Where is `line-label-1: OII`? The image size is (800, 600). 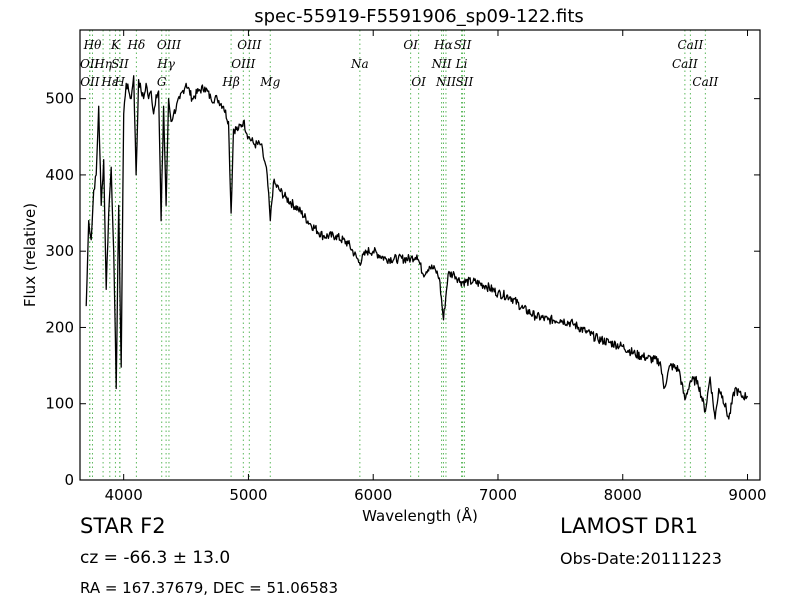
line-label-1: OII is located at coordinates (90, 82).